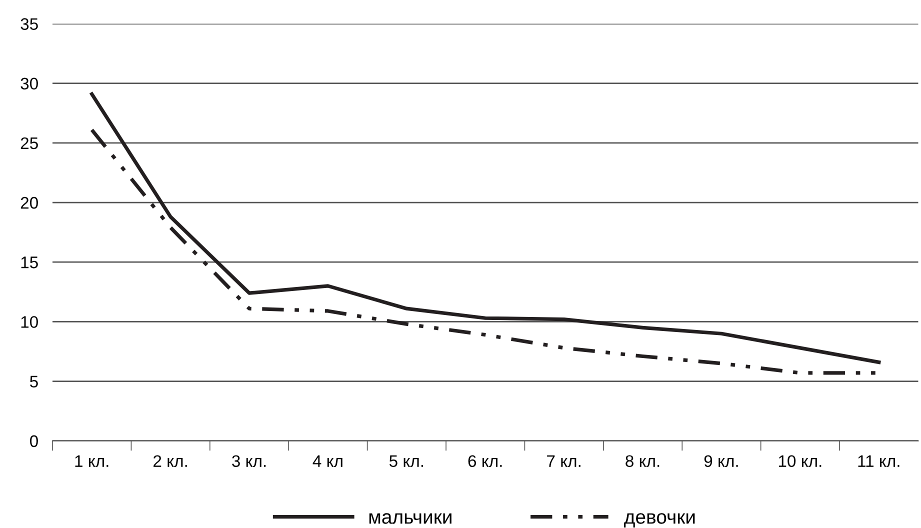 The image size is (921, 528). What do you see at coordinates (327, 461) in the screenshot?
I see `x-tick-label: 4 кл` at bounding box center [327, 461].